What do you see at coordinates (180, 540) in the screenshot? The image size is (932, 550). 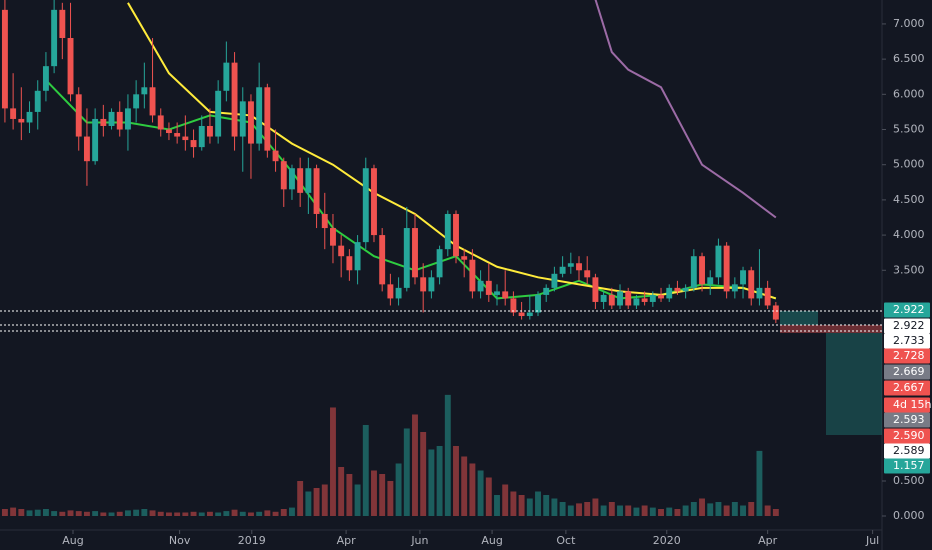 I see `x-tick-label: Nov` at bounding box center [180, 540].